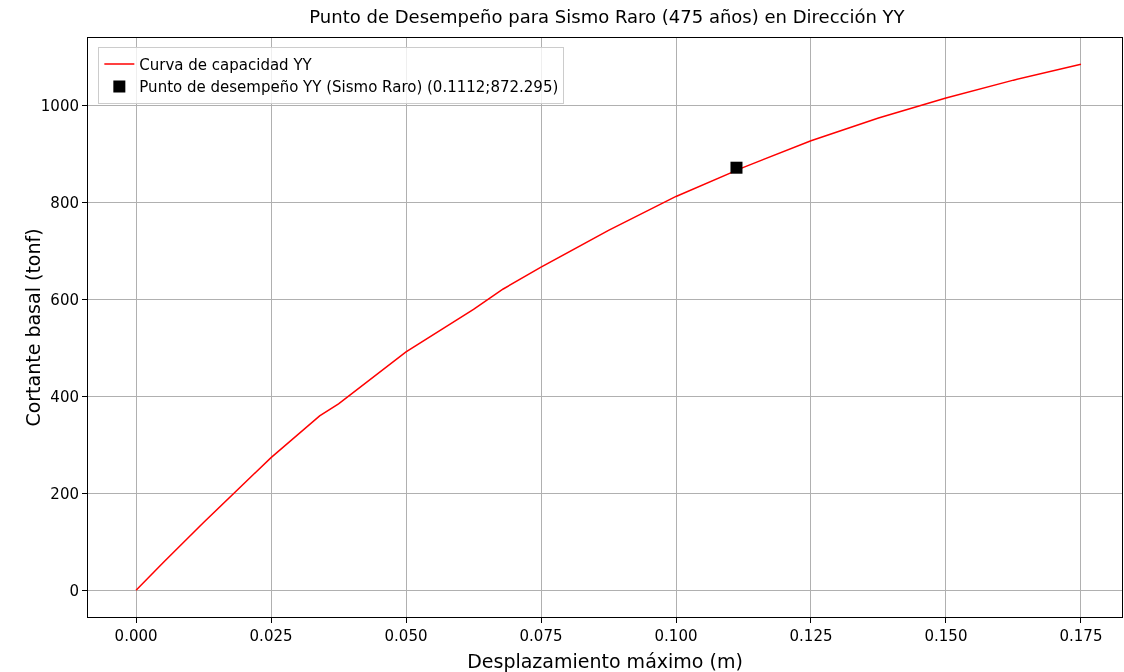  I want to click on y-tick-label: 400, so click(64, 396).